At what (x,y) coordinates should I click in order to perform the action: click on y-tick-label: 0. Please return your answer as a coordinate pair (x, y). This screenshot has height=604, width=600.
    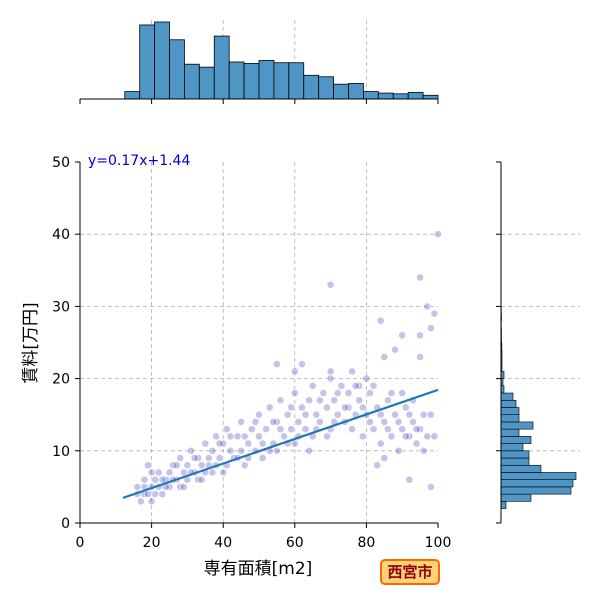
    Looking at the image, I should click on (65, 524).